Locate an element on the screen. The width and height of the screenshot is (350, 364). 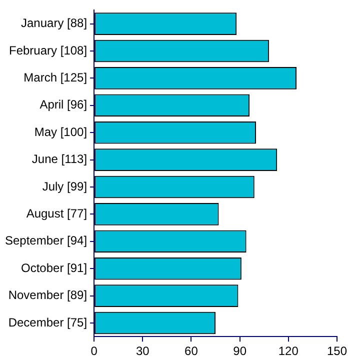
y-tick-label: August [77] is located at coordinates (57, 213).